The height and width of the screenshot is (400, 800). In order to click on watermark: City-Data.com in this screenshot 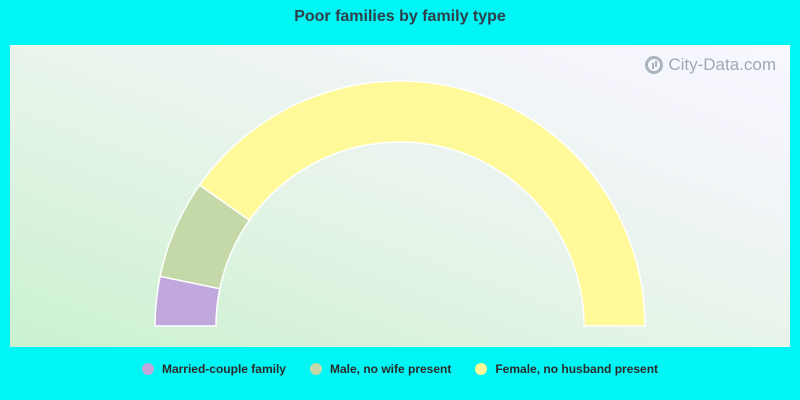, I will do `click(710, 65)`.